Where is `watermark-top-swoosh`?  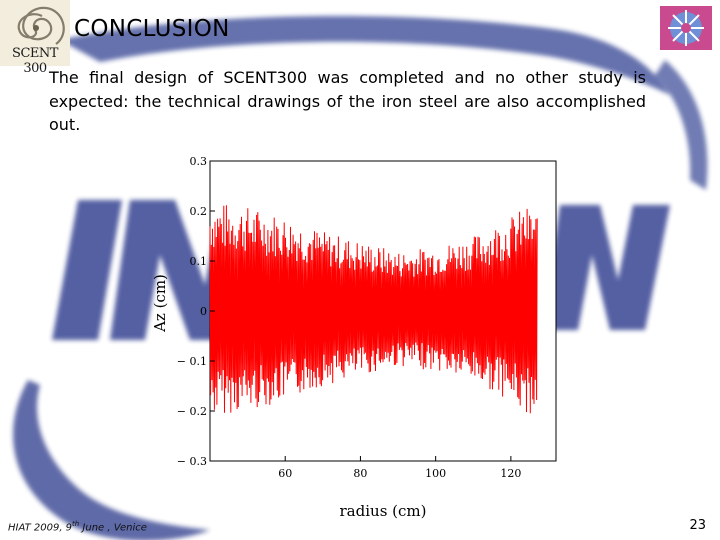
watermark-top-swoosh is located at coordinates (365, 55).